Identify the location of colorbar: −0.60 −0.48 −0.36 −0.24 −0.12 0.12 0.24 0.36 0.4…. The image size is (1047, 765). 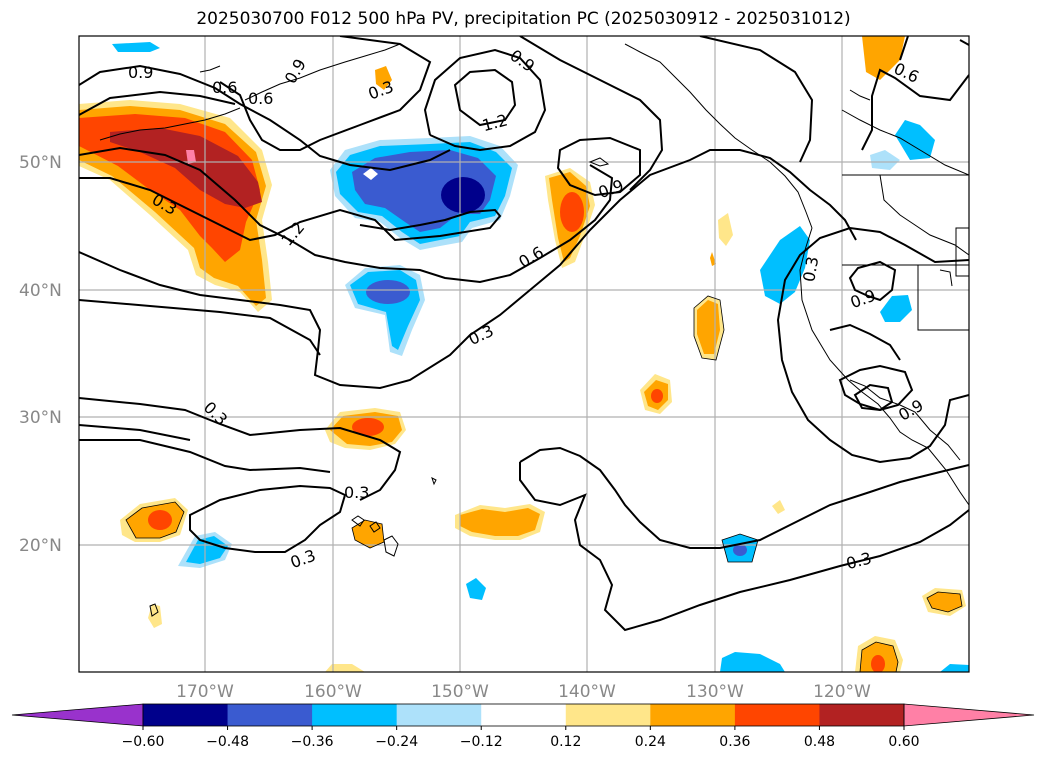
(523, 726).